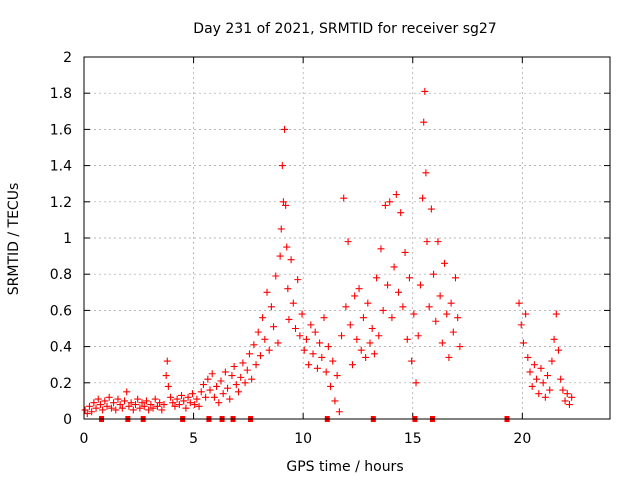 The width and height of the screenshot is (640, 480). What do you see at coordinates (61, 384) in the screenshot?
I see `y-tick-label: 0.2` at bounding box center [61, 384].